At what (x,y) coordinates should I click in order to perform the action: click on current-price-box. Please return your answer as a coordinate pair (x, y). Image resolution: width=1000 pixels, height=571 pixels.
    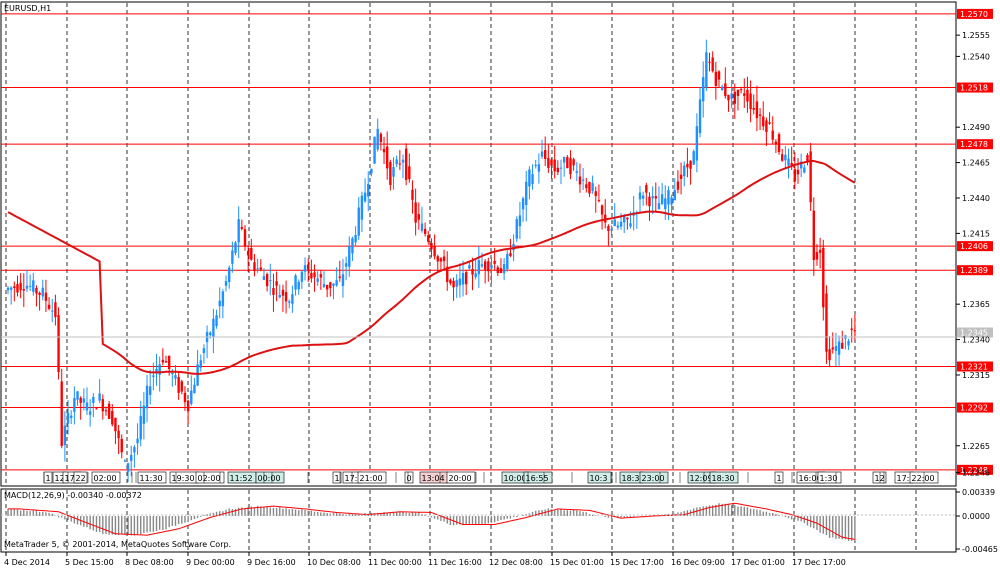
    Looking at the image, I should click on (975, 332).